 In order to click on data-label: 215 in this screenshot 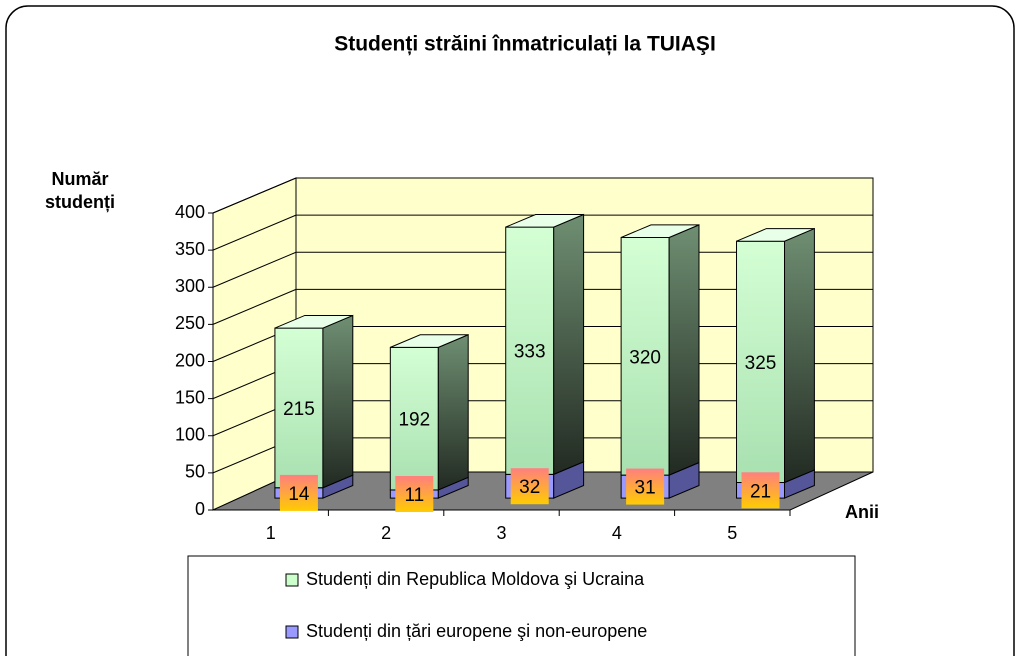, I will do `click(299, 409)`.